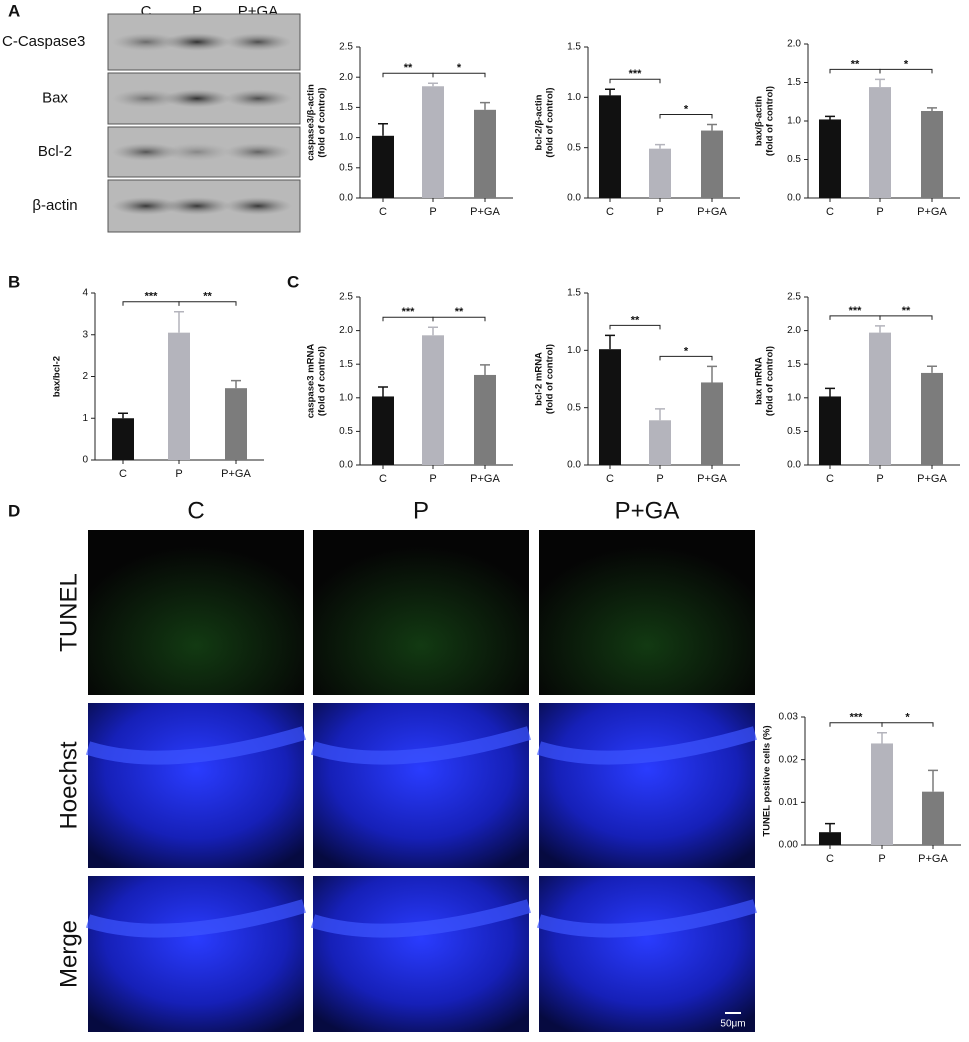 This screenshot has height=1042, width=969. I want to click on y-axis-label: bax/β-actin, so click(759, 121).